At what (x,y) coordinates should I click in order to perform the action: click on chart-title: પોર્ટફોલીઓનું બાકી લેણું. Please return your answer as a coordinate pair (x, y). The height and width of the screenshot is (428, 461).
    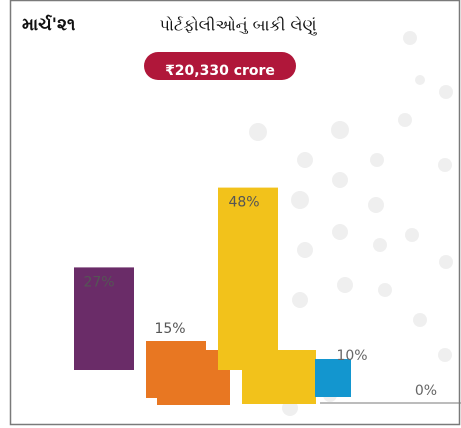
    Looking at the image, I should click on (239, 25).